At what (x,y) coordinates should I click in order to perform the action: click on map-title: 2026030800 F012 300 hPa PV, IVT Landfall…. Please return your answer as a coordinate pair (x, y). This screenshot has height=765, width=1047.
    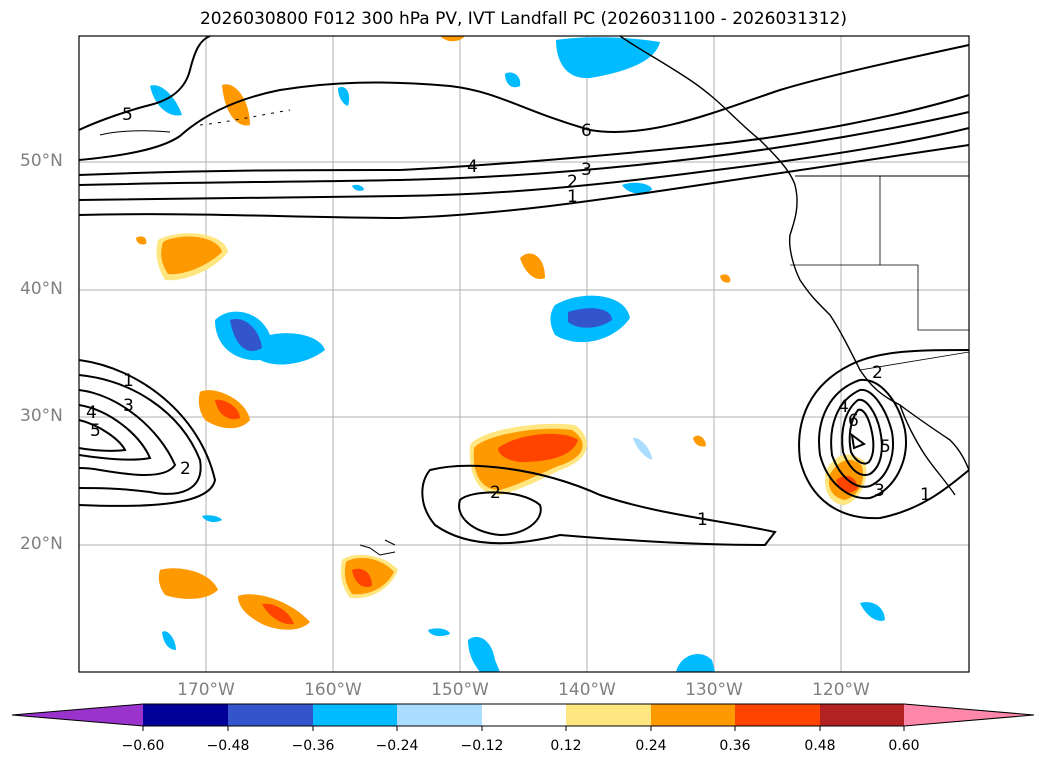
    Looking at the image, I should click on (523, 19).